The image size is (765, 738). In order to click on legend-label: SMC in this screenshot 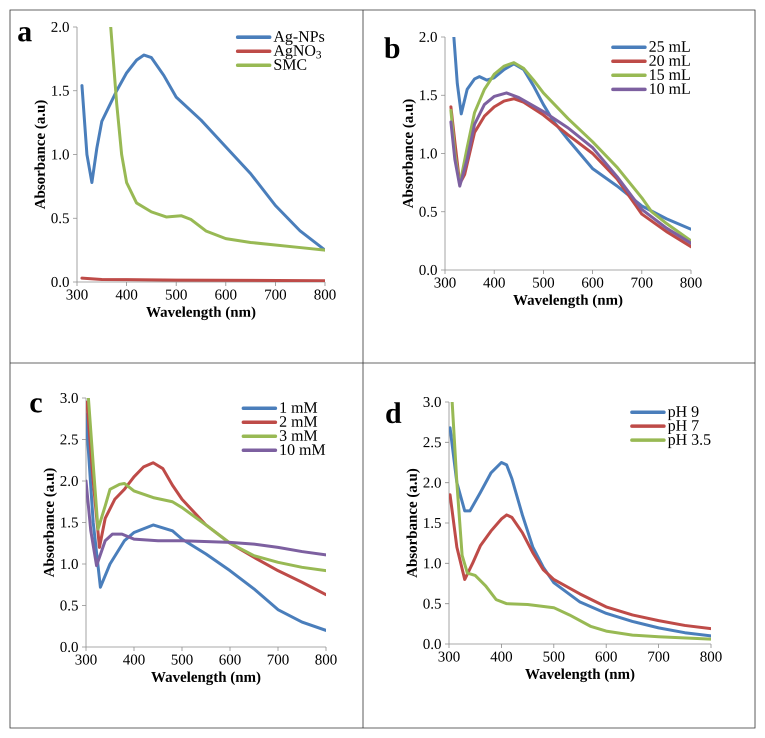, I will do `click(290, 64)`.